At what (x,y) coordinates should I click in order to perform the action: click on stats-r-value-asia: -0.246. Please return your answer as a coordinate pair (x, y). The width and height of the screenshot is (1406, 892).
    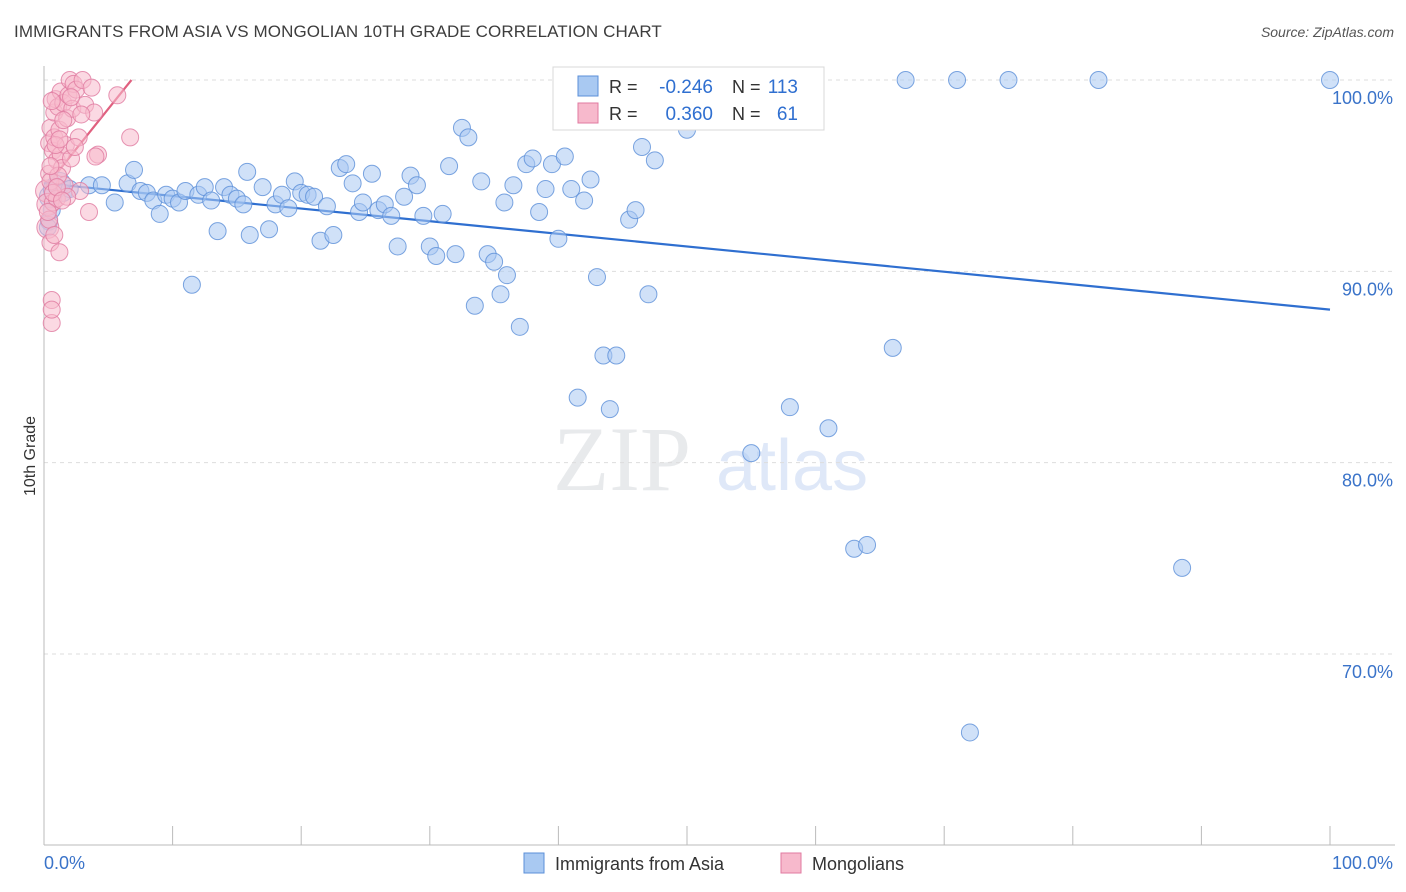
    Looking at the image, I should click on (686, 87).